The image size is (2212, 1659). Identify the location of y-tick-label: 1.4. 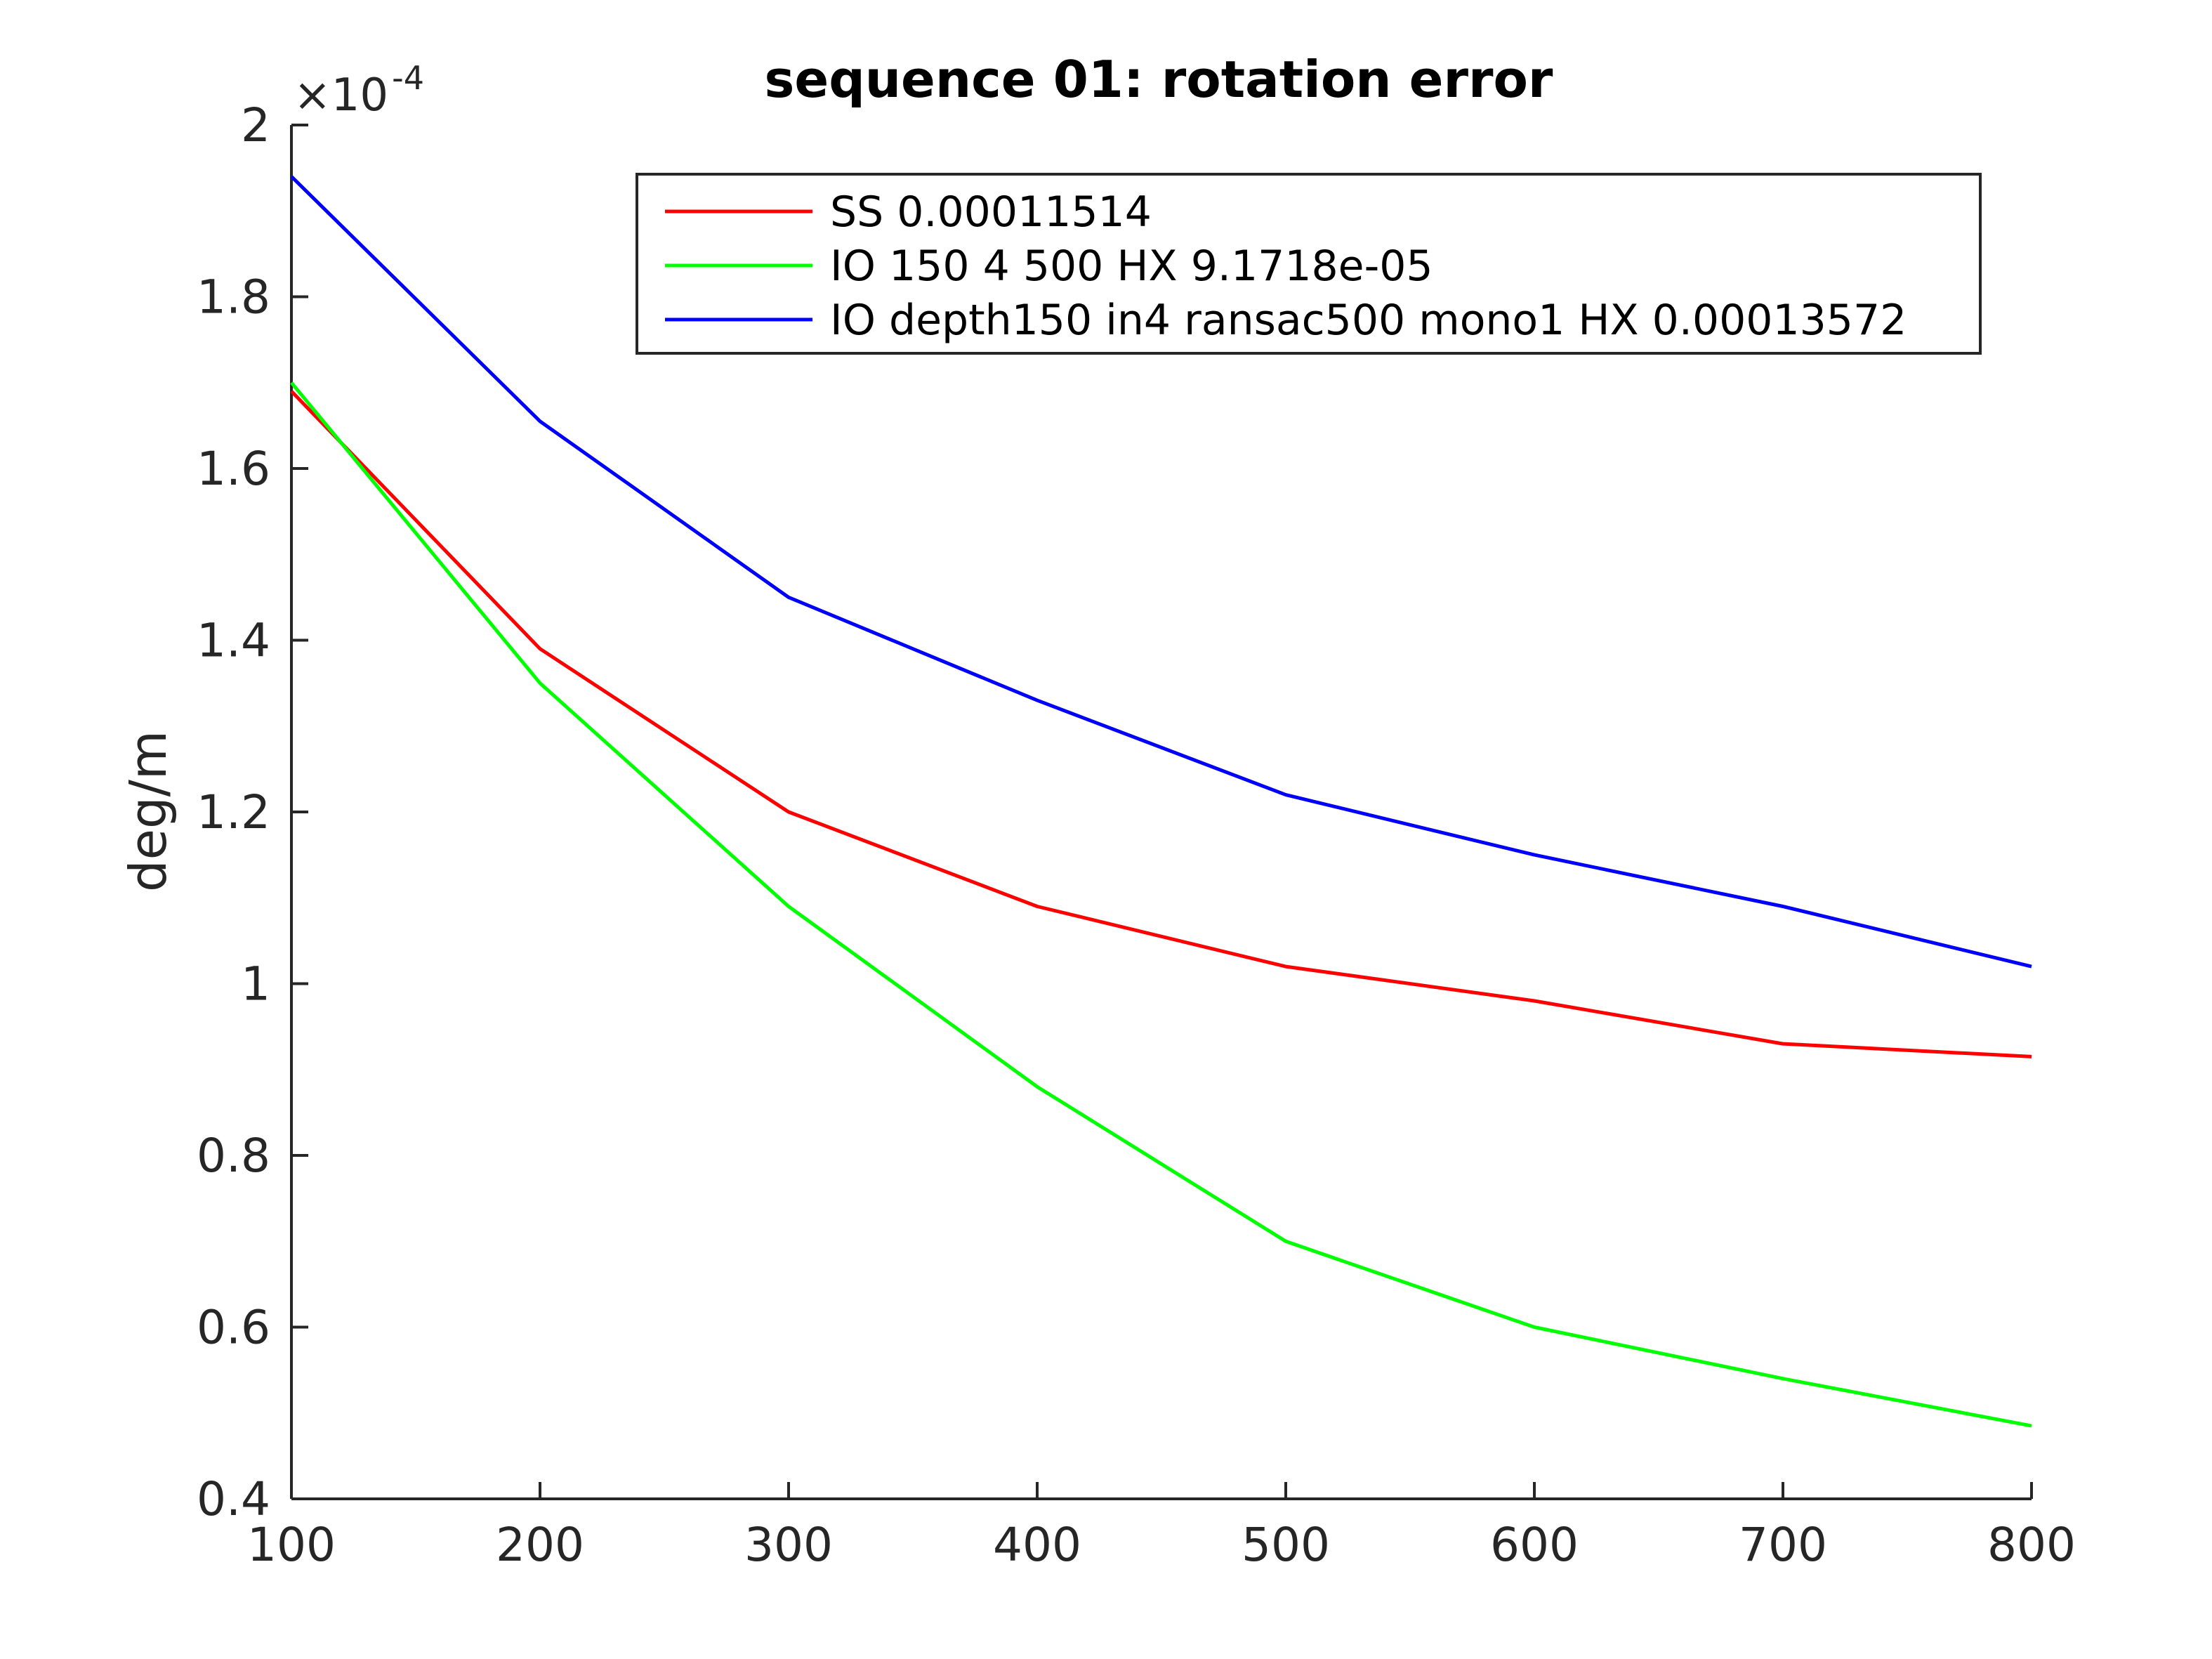
(233, 641).